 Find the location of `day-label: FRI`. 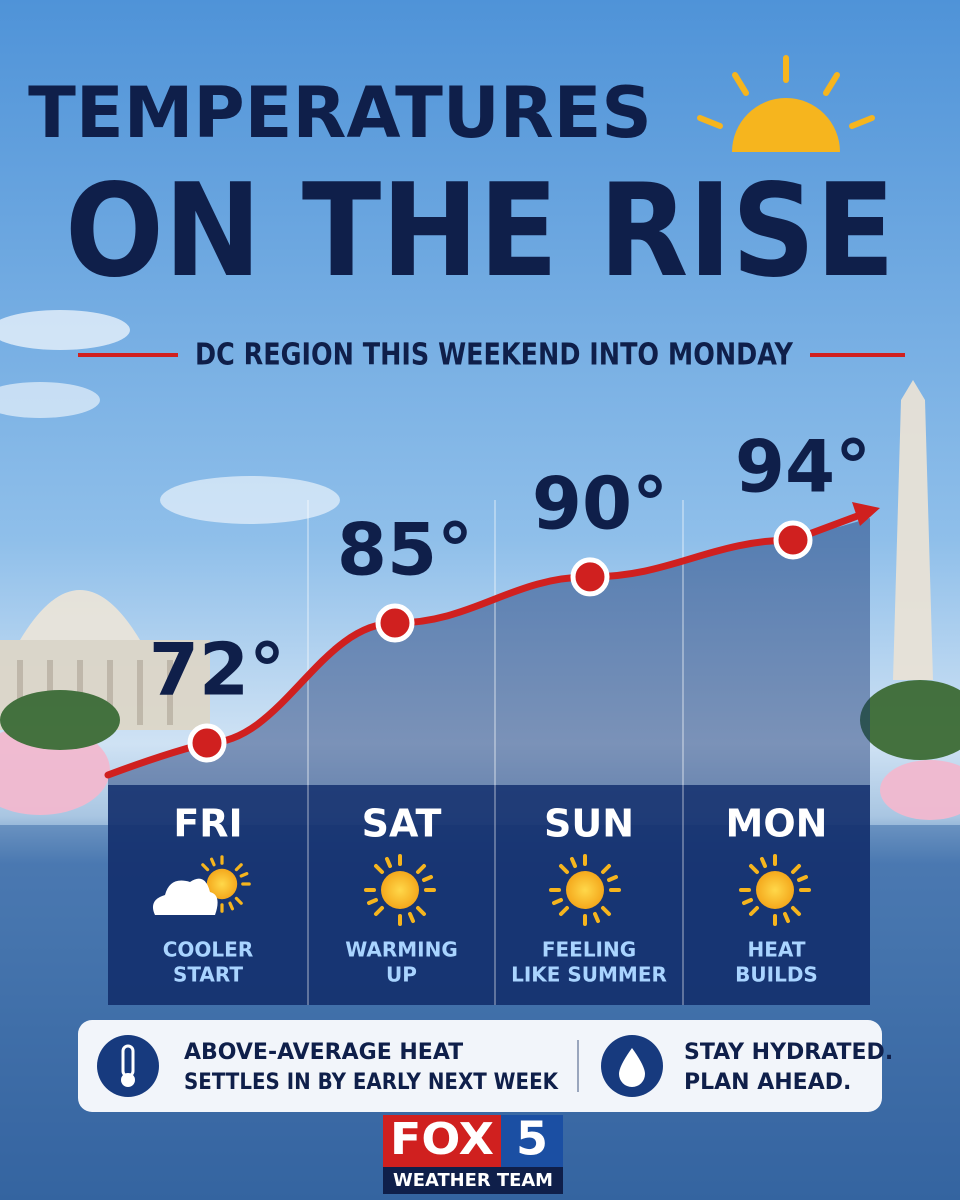

day-label: FRI is located at coordinates (207, 824).